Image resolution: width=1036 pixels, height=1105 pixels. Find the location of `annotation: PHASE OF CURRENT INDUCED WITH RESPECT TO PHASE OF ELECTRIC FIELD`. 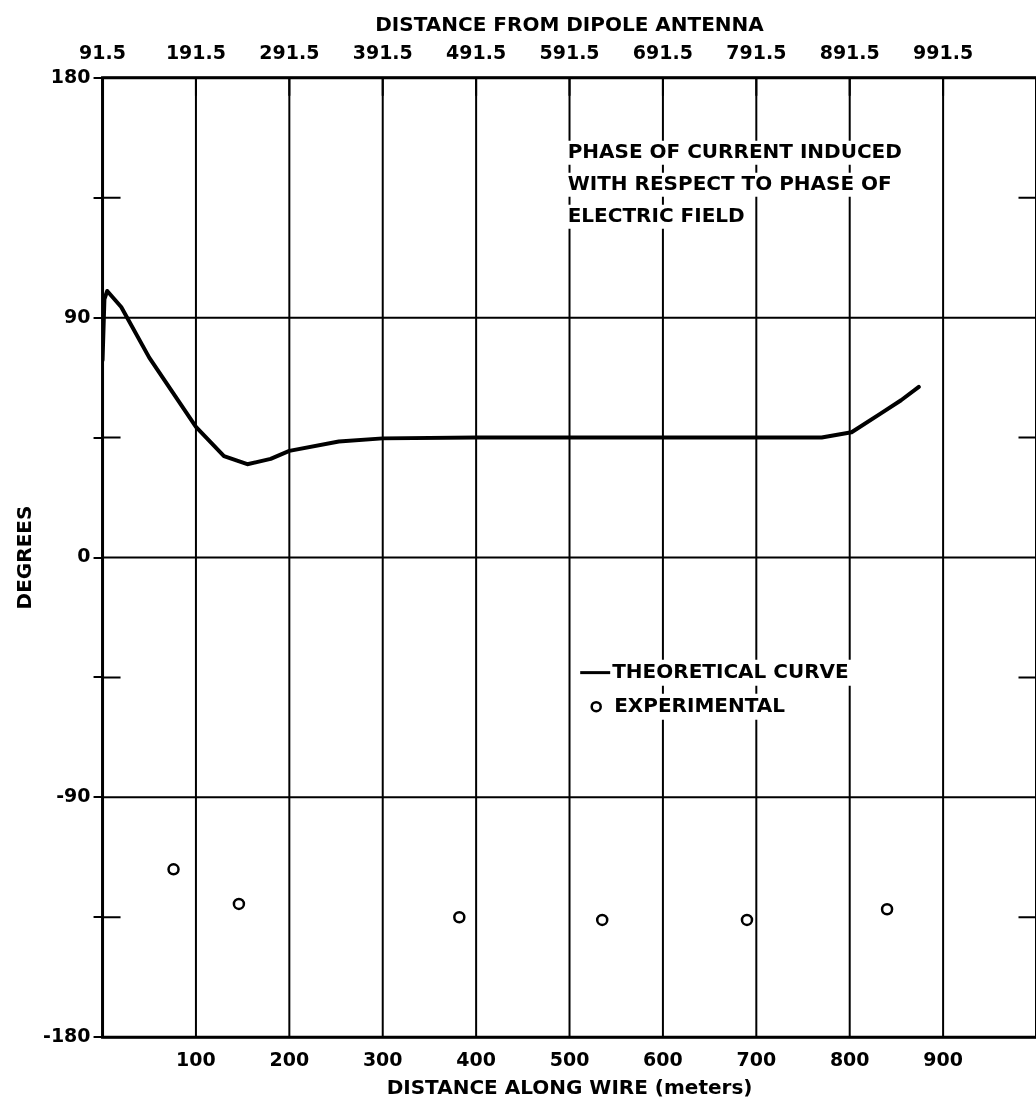

annotation: PHASE OF CURRENT INDUCED WITH RESPECT TO PHASE OF ELECTRIC FIELD is located at coordinates (734, 182).